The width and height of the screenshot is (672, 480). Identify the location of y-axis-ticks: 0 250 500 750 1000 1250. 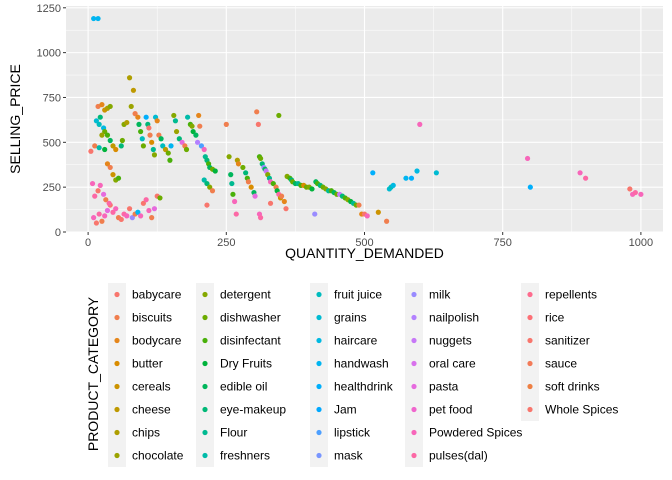
(51, 121).